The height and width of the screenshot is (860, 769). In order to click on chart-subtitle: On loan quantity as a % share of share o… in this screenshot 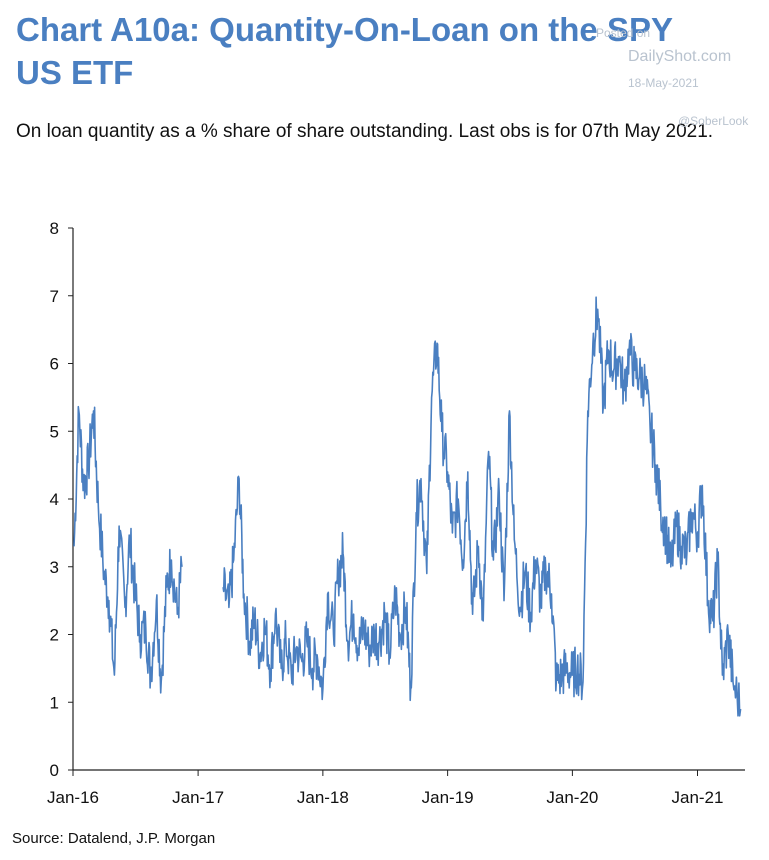, I will do `click(365, 131)`.